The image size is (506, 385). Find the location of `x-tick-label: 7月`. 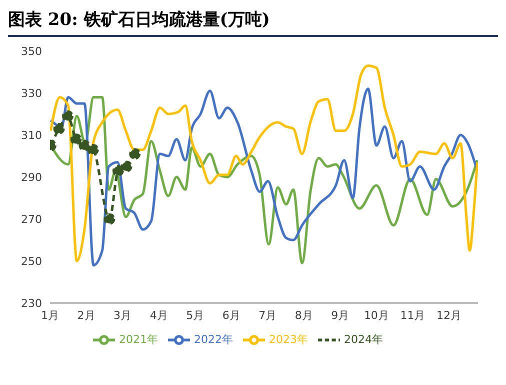

x-tick-label: 7月 is located at coordinates (267, 315).